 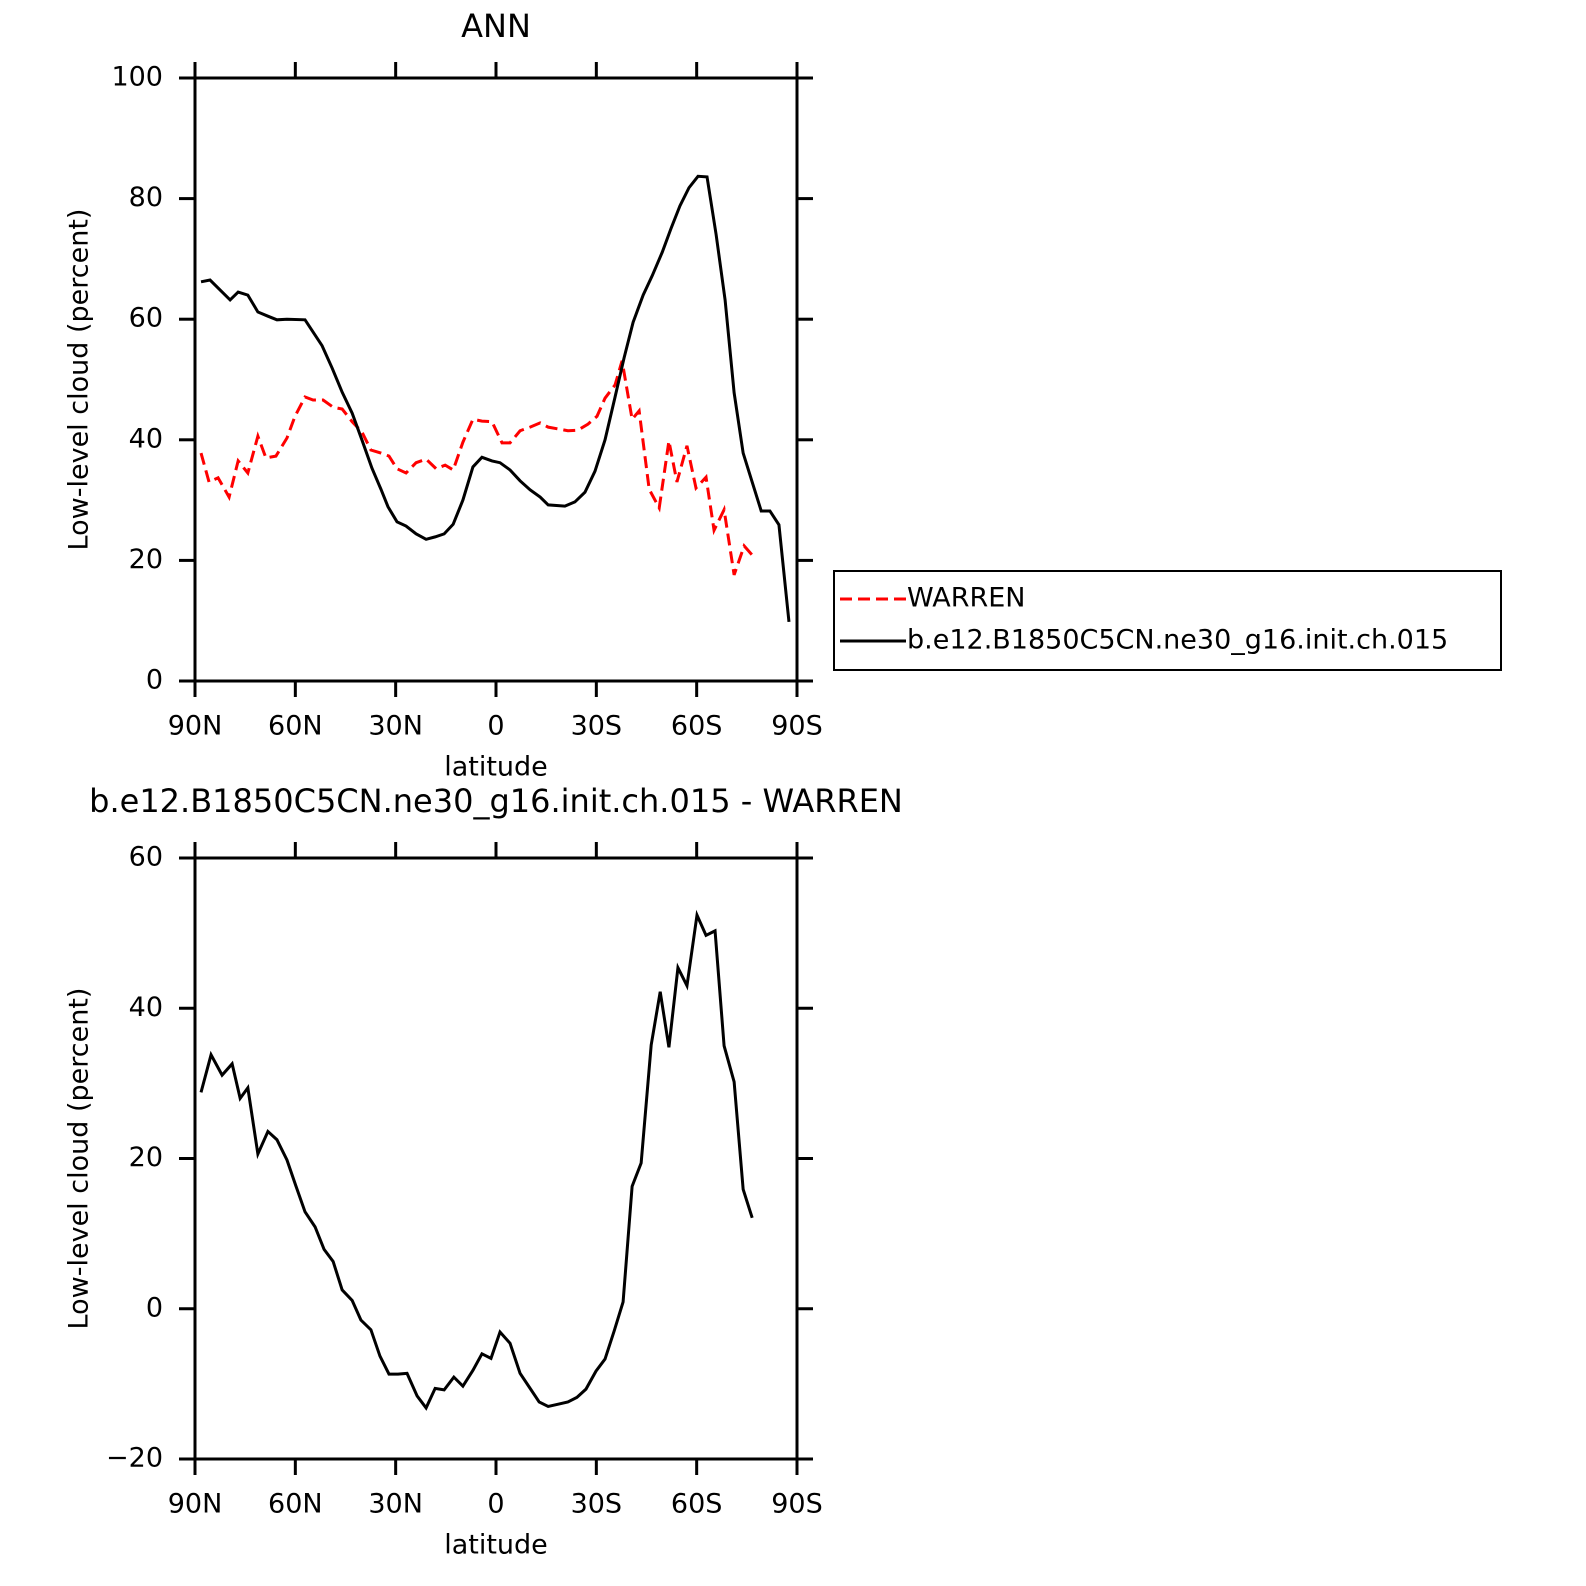 I want to click on y-tick-label: 80, so click(x=146, y=197).